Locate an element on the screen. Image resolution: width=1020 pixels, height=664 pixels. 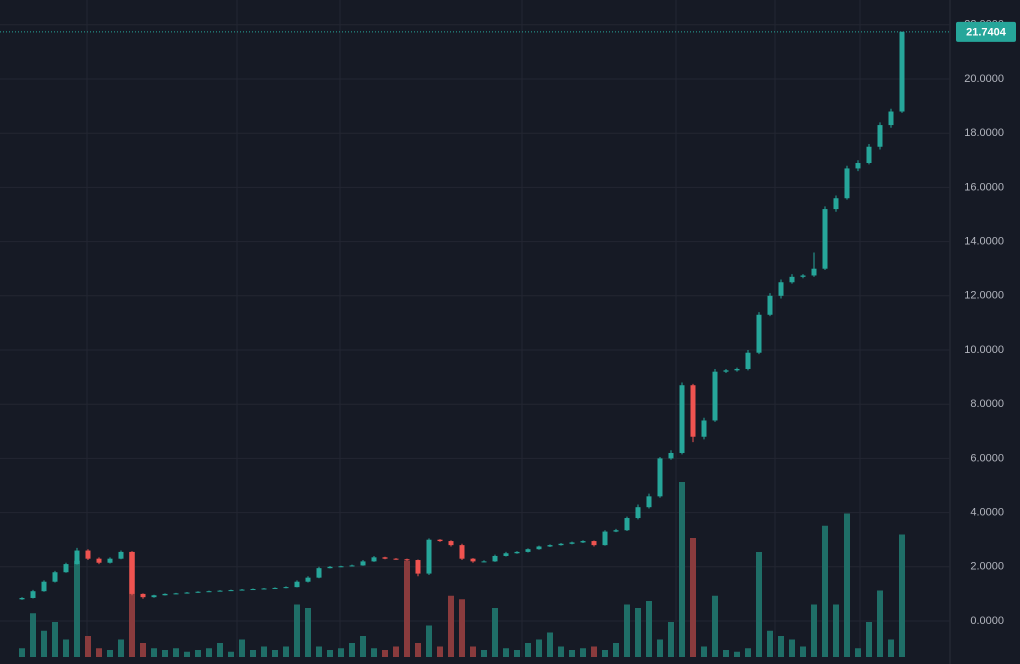
y-tick-label: 16.0000 is located at coordinates (984, 187).